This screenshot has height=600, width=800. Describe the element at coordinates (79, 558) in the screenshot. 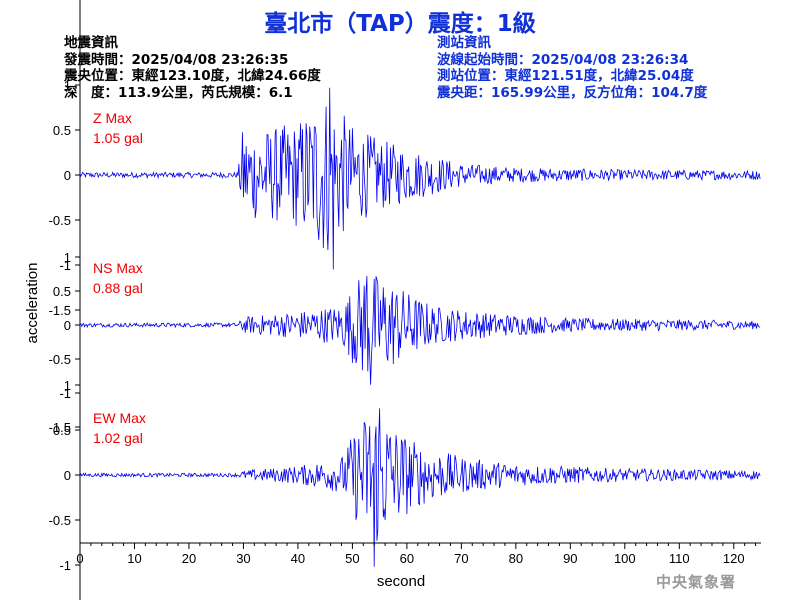

I see `x-tick-label: 0` at that location.